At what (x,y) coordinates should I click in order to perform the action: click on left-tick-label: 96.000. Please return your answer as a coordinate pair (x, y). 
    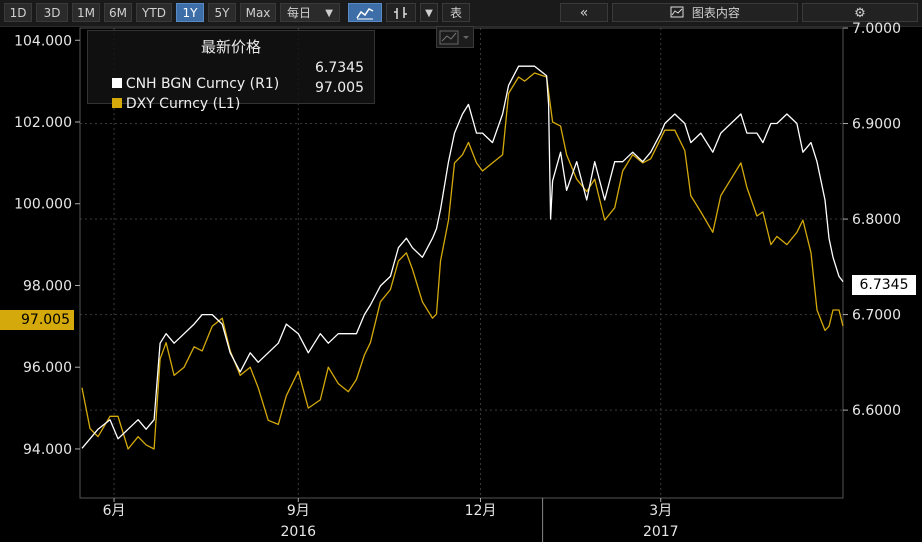
    Looking at the image, I should click on (47, 368).